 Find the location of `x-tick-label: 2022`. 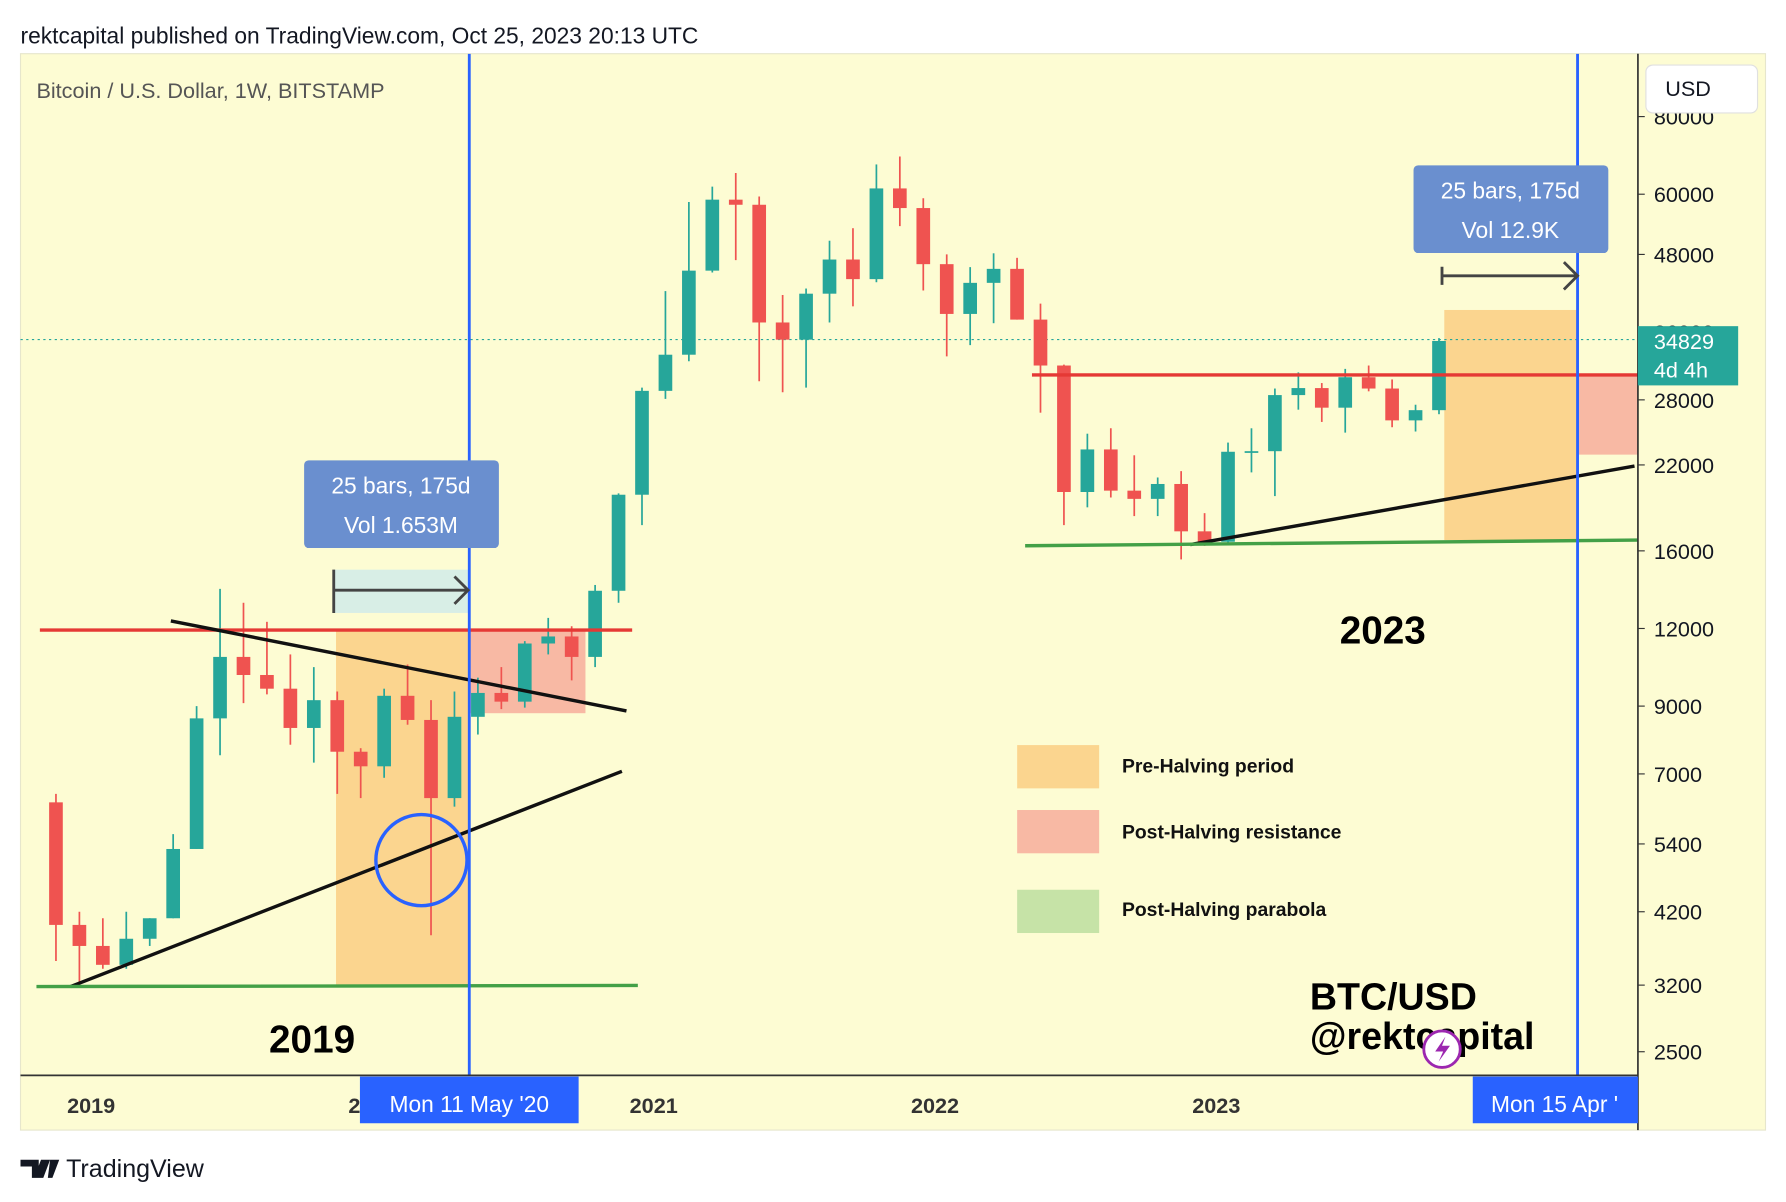

x-tick-label: 2022 is located at coordinates (935, 1105).